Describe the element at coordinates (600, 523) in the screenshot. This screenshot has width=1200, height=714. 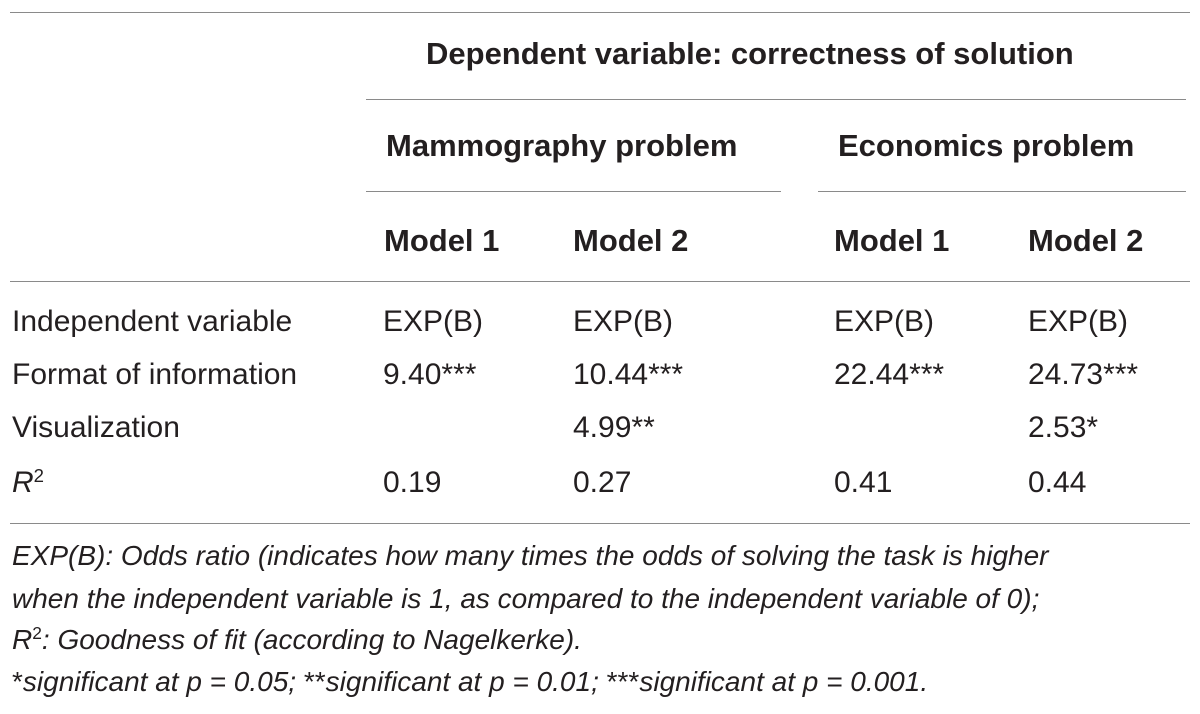
I see `body-bottom-rule` at that location.